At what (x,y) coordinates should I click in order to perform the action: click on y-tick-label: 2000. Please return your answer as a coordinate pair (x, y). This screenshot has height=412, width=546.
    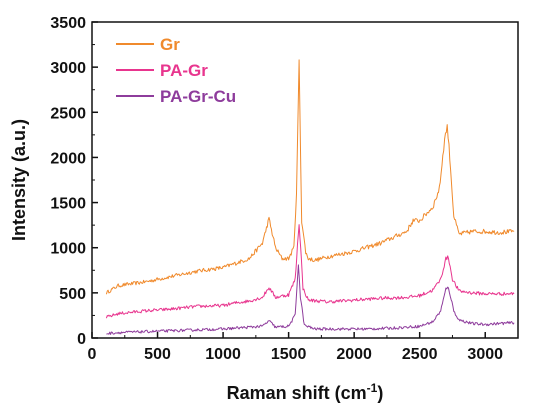
    Looking at the image, I should click on (68, 158).